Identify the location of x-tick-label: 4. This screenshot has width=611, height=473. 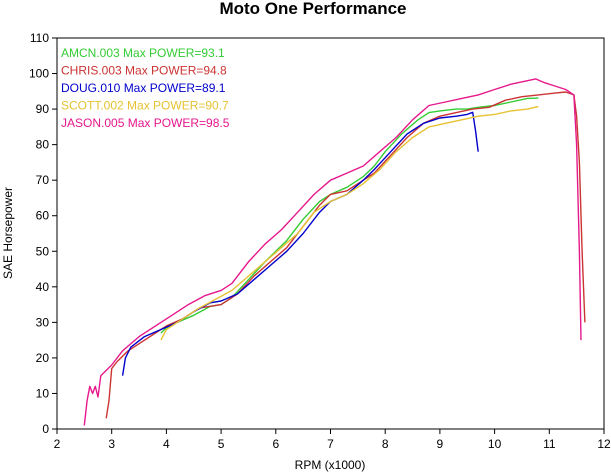
(166, 444).